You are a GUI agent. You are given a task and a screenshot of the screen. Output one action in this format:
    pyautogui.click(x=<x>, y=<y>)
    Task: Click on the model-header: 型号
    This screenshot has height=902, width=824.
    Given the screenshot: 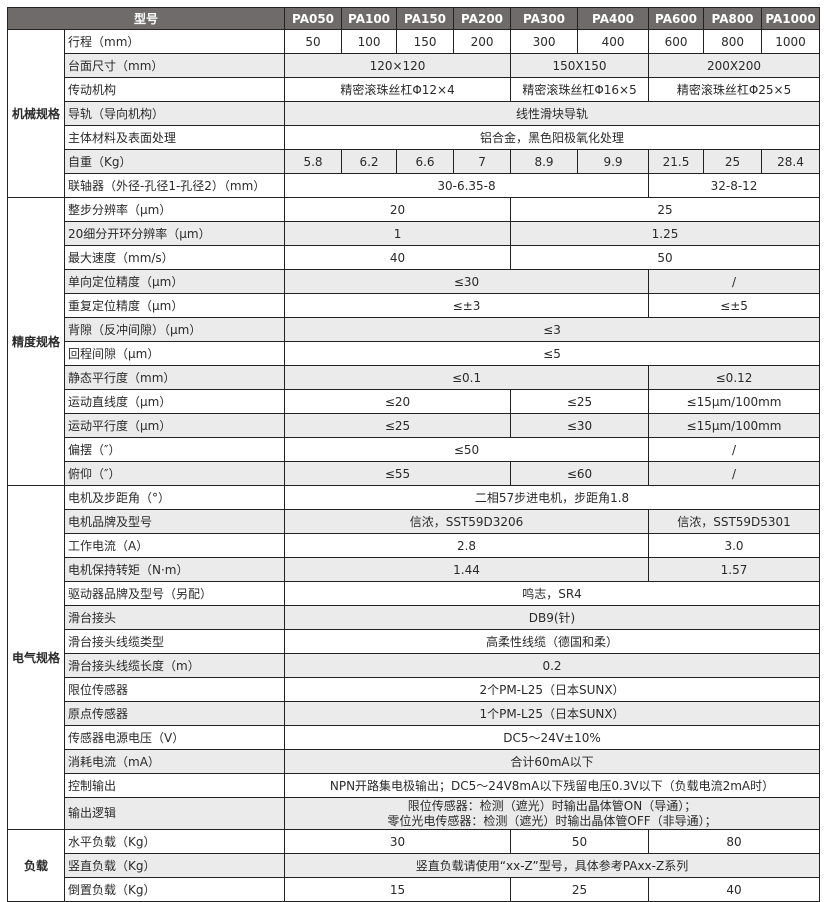 What is the action you would take?
    pyautogui.click(x=146, y=18)
    